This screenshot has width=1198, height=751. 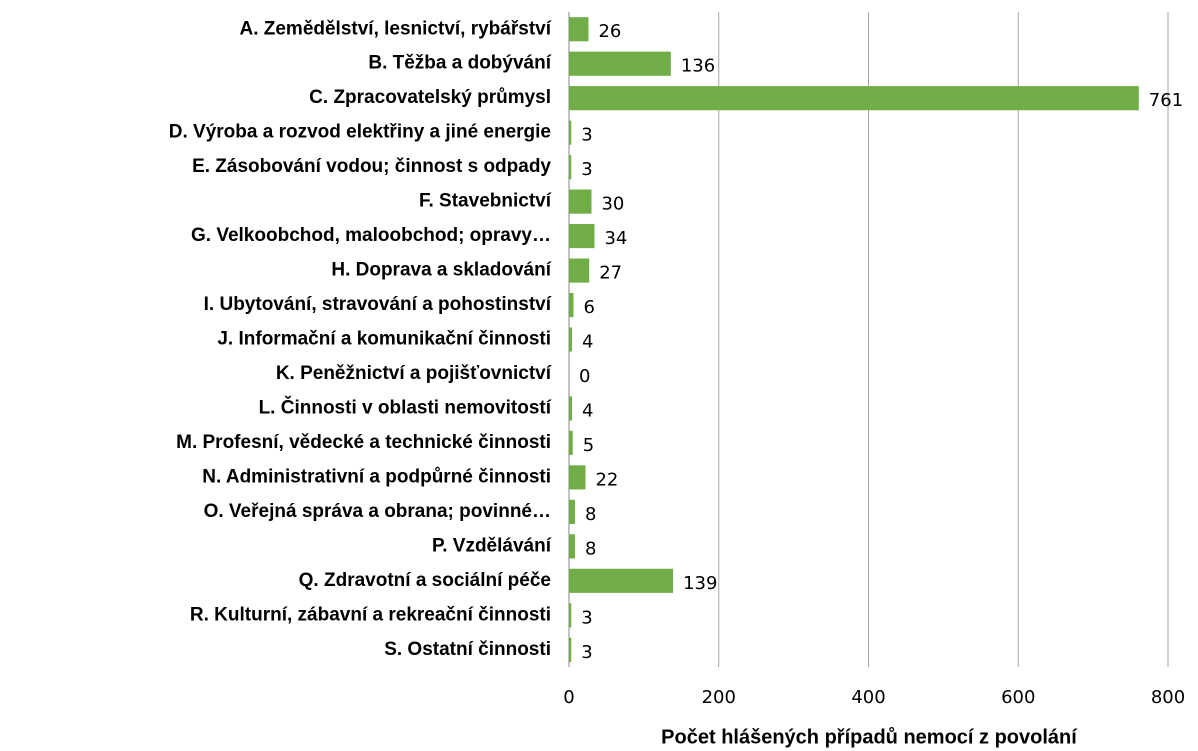 I want to click on value-label: 27, so click(x=610, y=273).